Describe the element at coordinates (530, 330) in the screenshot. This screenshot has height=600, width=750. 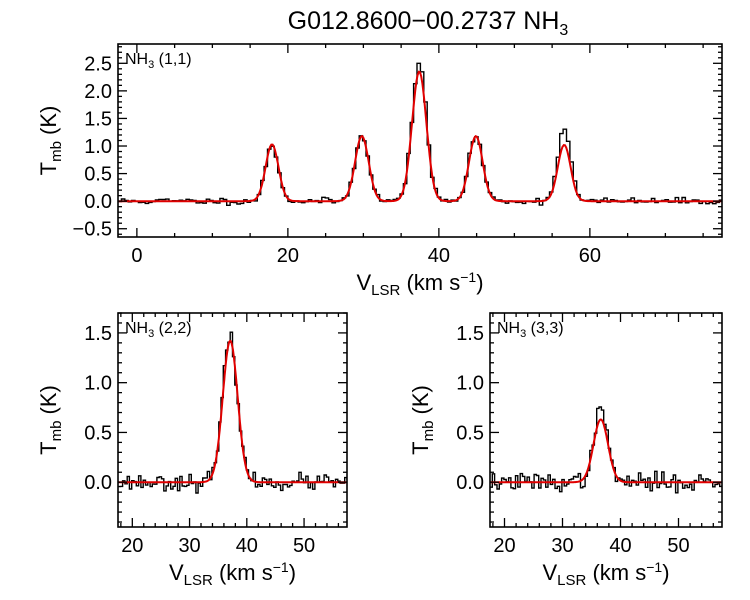
I see `transition-label: NH3 (3,3)` at that location.